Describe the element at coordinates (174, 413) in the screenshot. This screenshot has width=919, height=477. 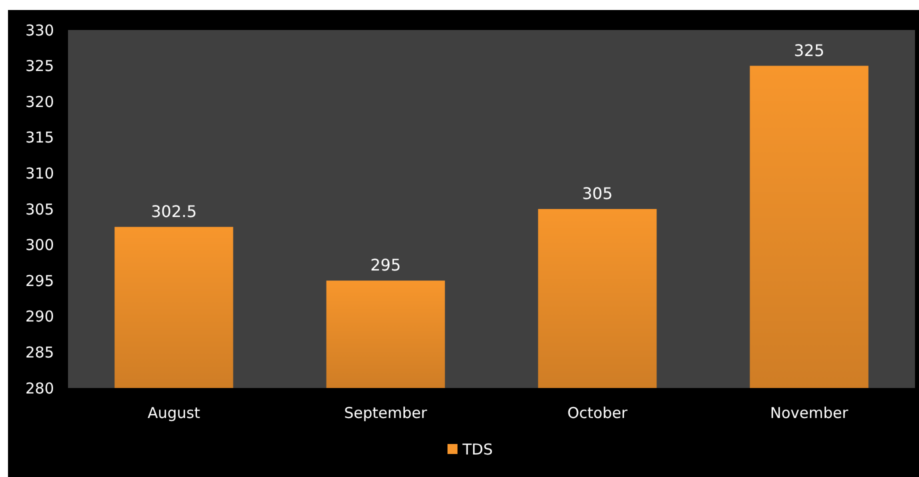
I see `x-tick-label: August` at that location.